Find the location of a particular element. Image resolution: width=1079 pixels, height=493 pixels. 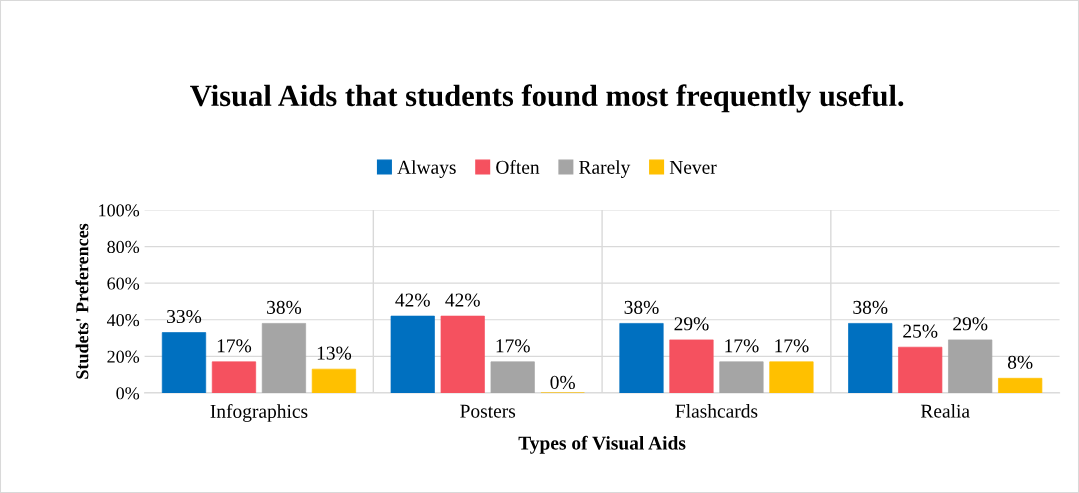

data-label: 13% is located at coordinates (334, 353).